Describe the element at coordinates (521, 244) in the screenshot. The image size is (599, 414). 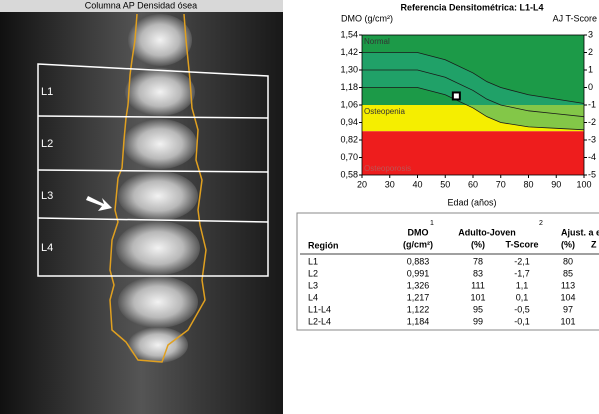
I see `table-header: T-Score` at that location.